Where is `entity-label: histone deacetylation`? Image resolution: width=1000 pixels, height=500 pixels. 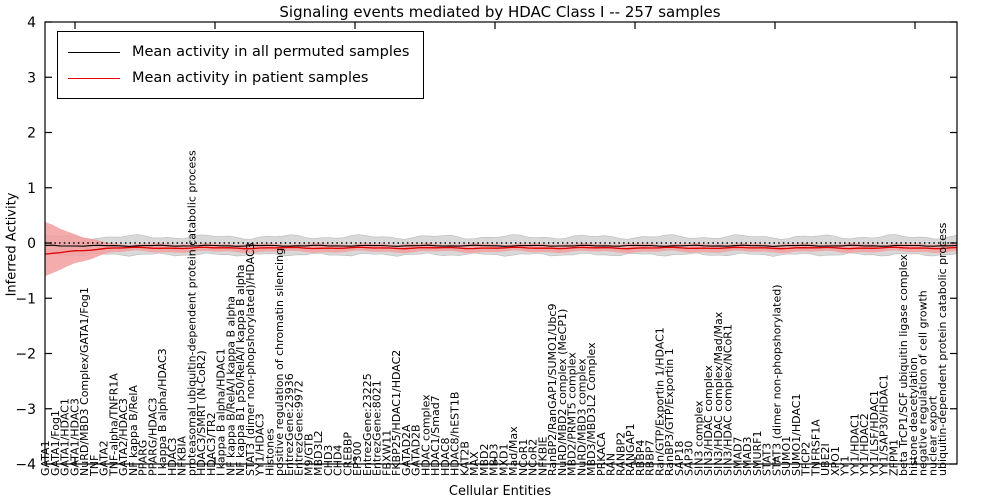 entity-label: histone deacetylation is located at coordinates (913, 416).